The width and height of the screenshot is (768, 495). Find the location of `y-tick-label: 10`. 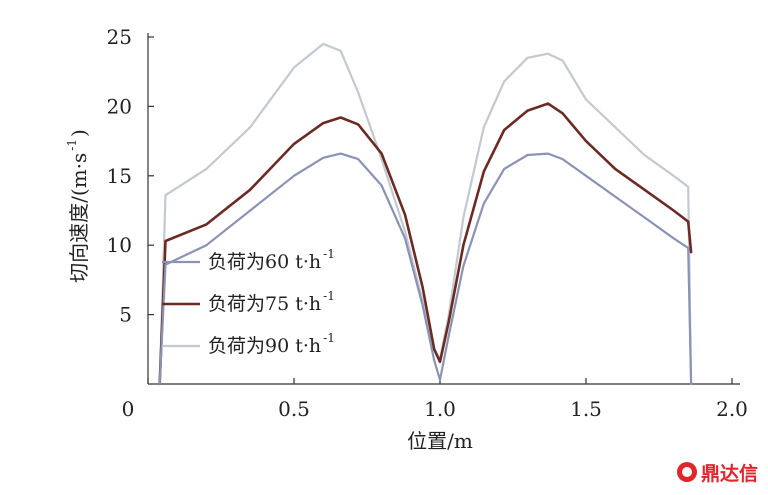

y-tick-label: 10 is located at coordinates (119, 245).